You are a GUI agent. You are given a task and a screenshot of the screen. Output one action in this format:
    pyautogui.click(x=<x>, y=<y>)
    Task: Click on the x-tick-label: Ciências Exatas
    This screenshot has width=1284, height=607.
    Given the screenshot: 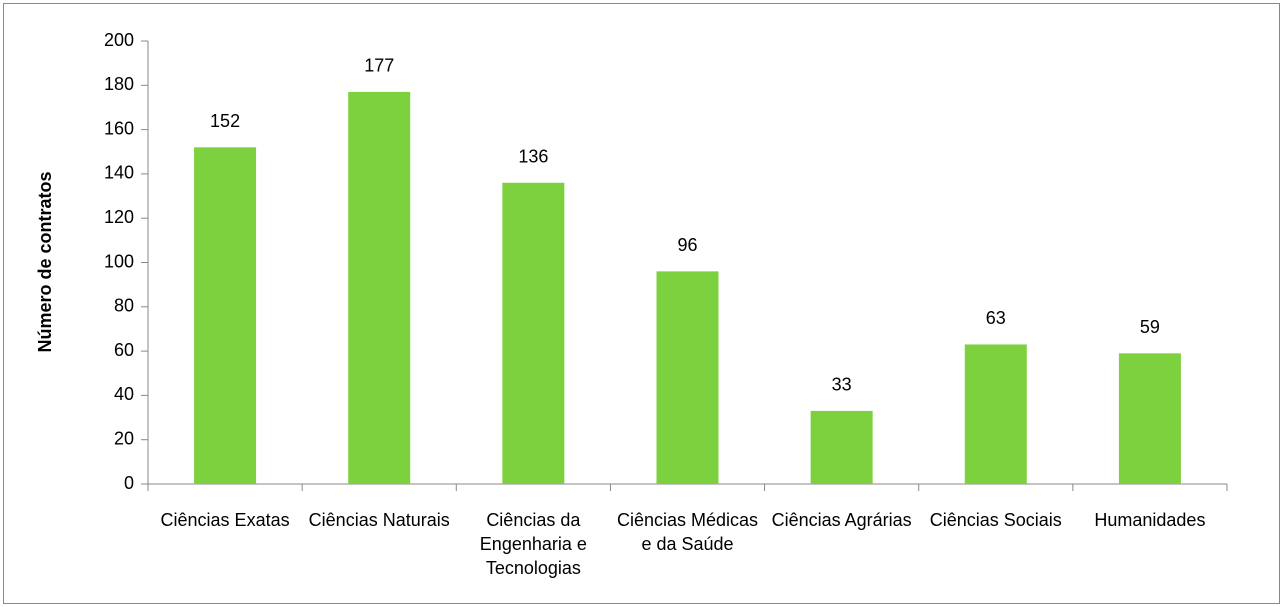 What is the action you would take?
    pyautogui.click(x=225, y=520)
    